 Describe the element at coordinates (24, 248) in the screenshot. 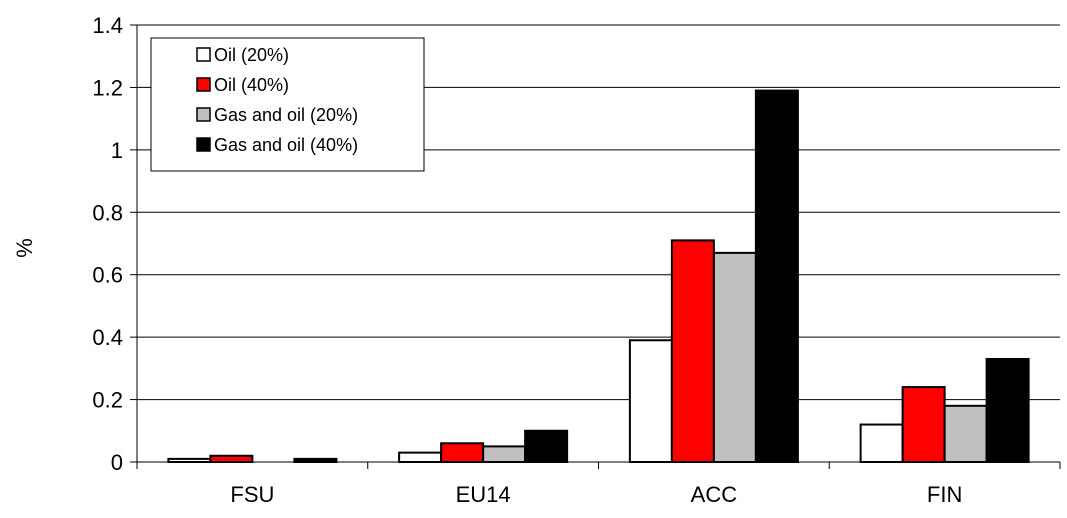

I see `y-axis-label: %` at that location.